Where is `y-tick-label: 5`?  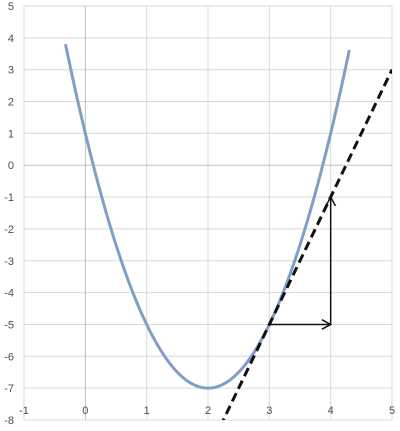 y-tick-label: 5 is located at coordinates (11, 7).